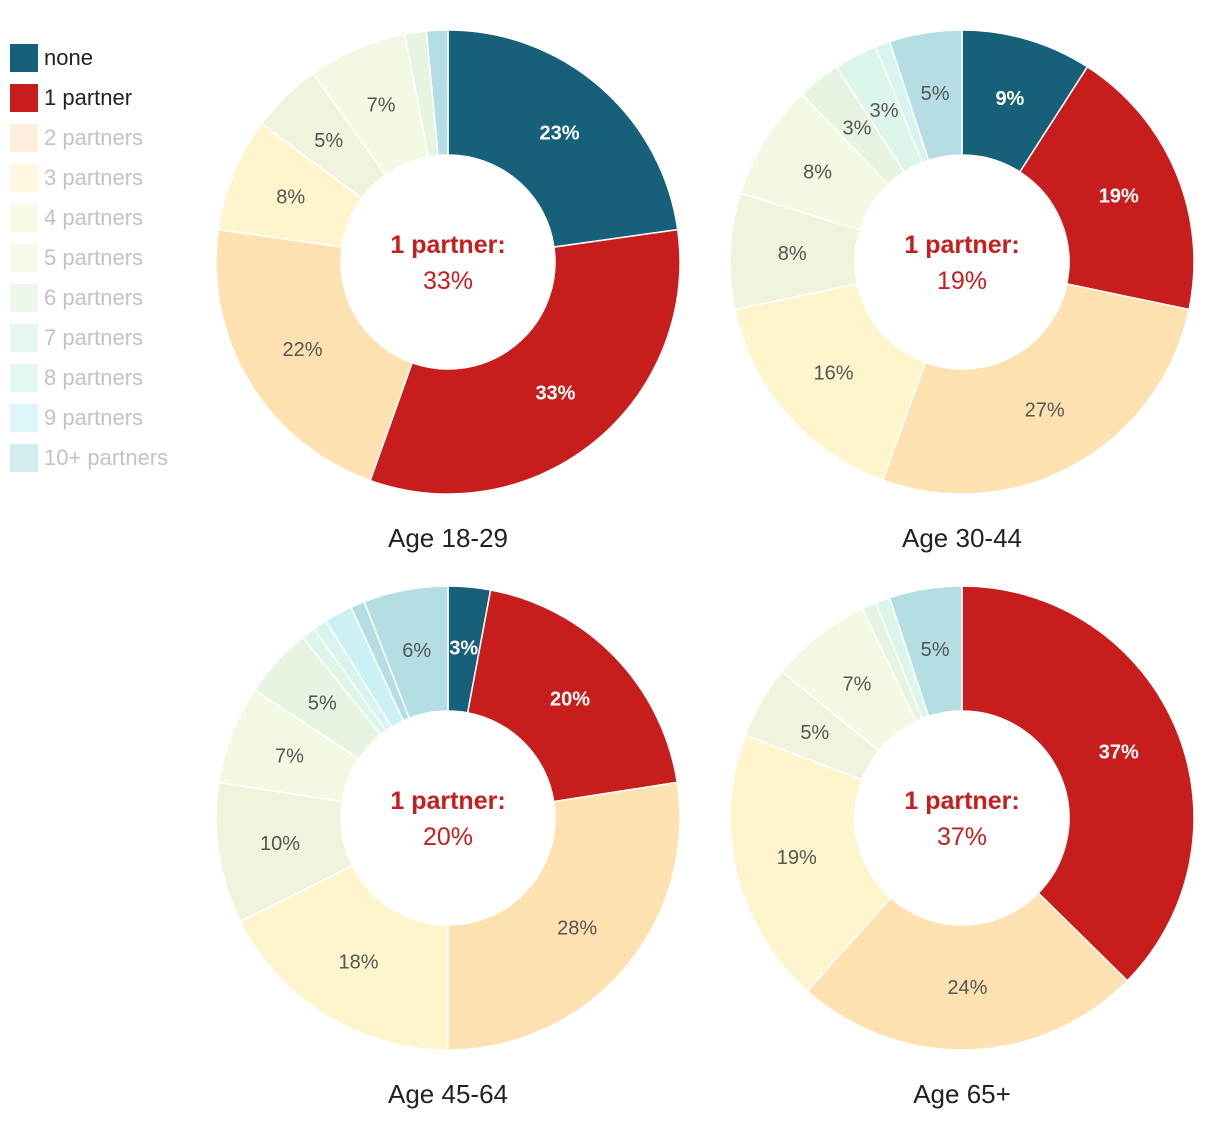 This screenshot has height=1132, width=1220. I want to click on legend-item: 5 partners, so click(89, 258).